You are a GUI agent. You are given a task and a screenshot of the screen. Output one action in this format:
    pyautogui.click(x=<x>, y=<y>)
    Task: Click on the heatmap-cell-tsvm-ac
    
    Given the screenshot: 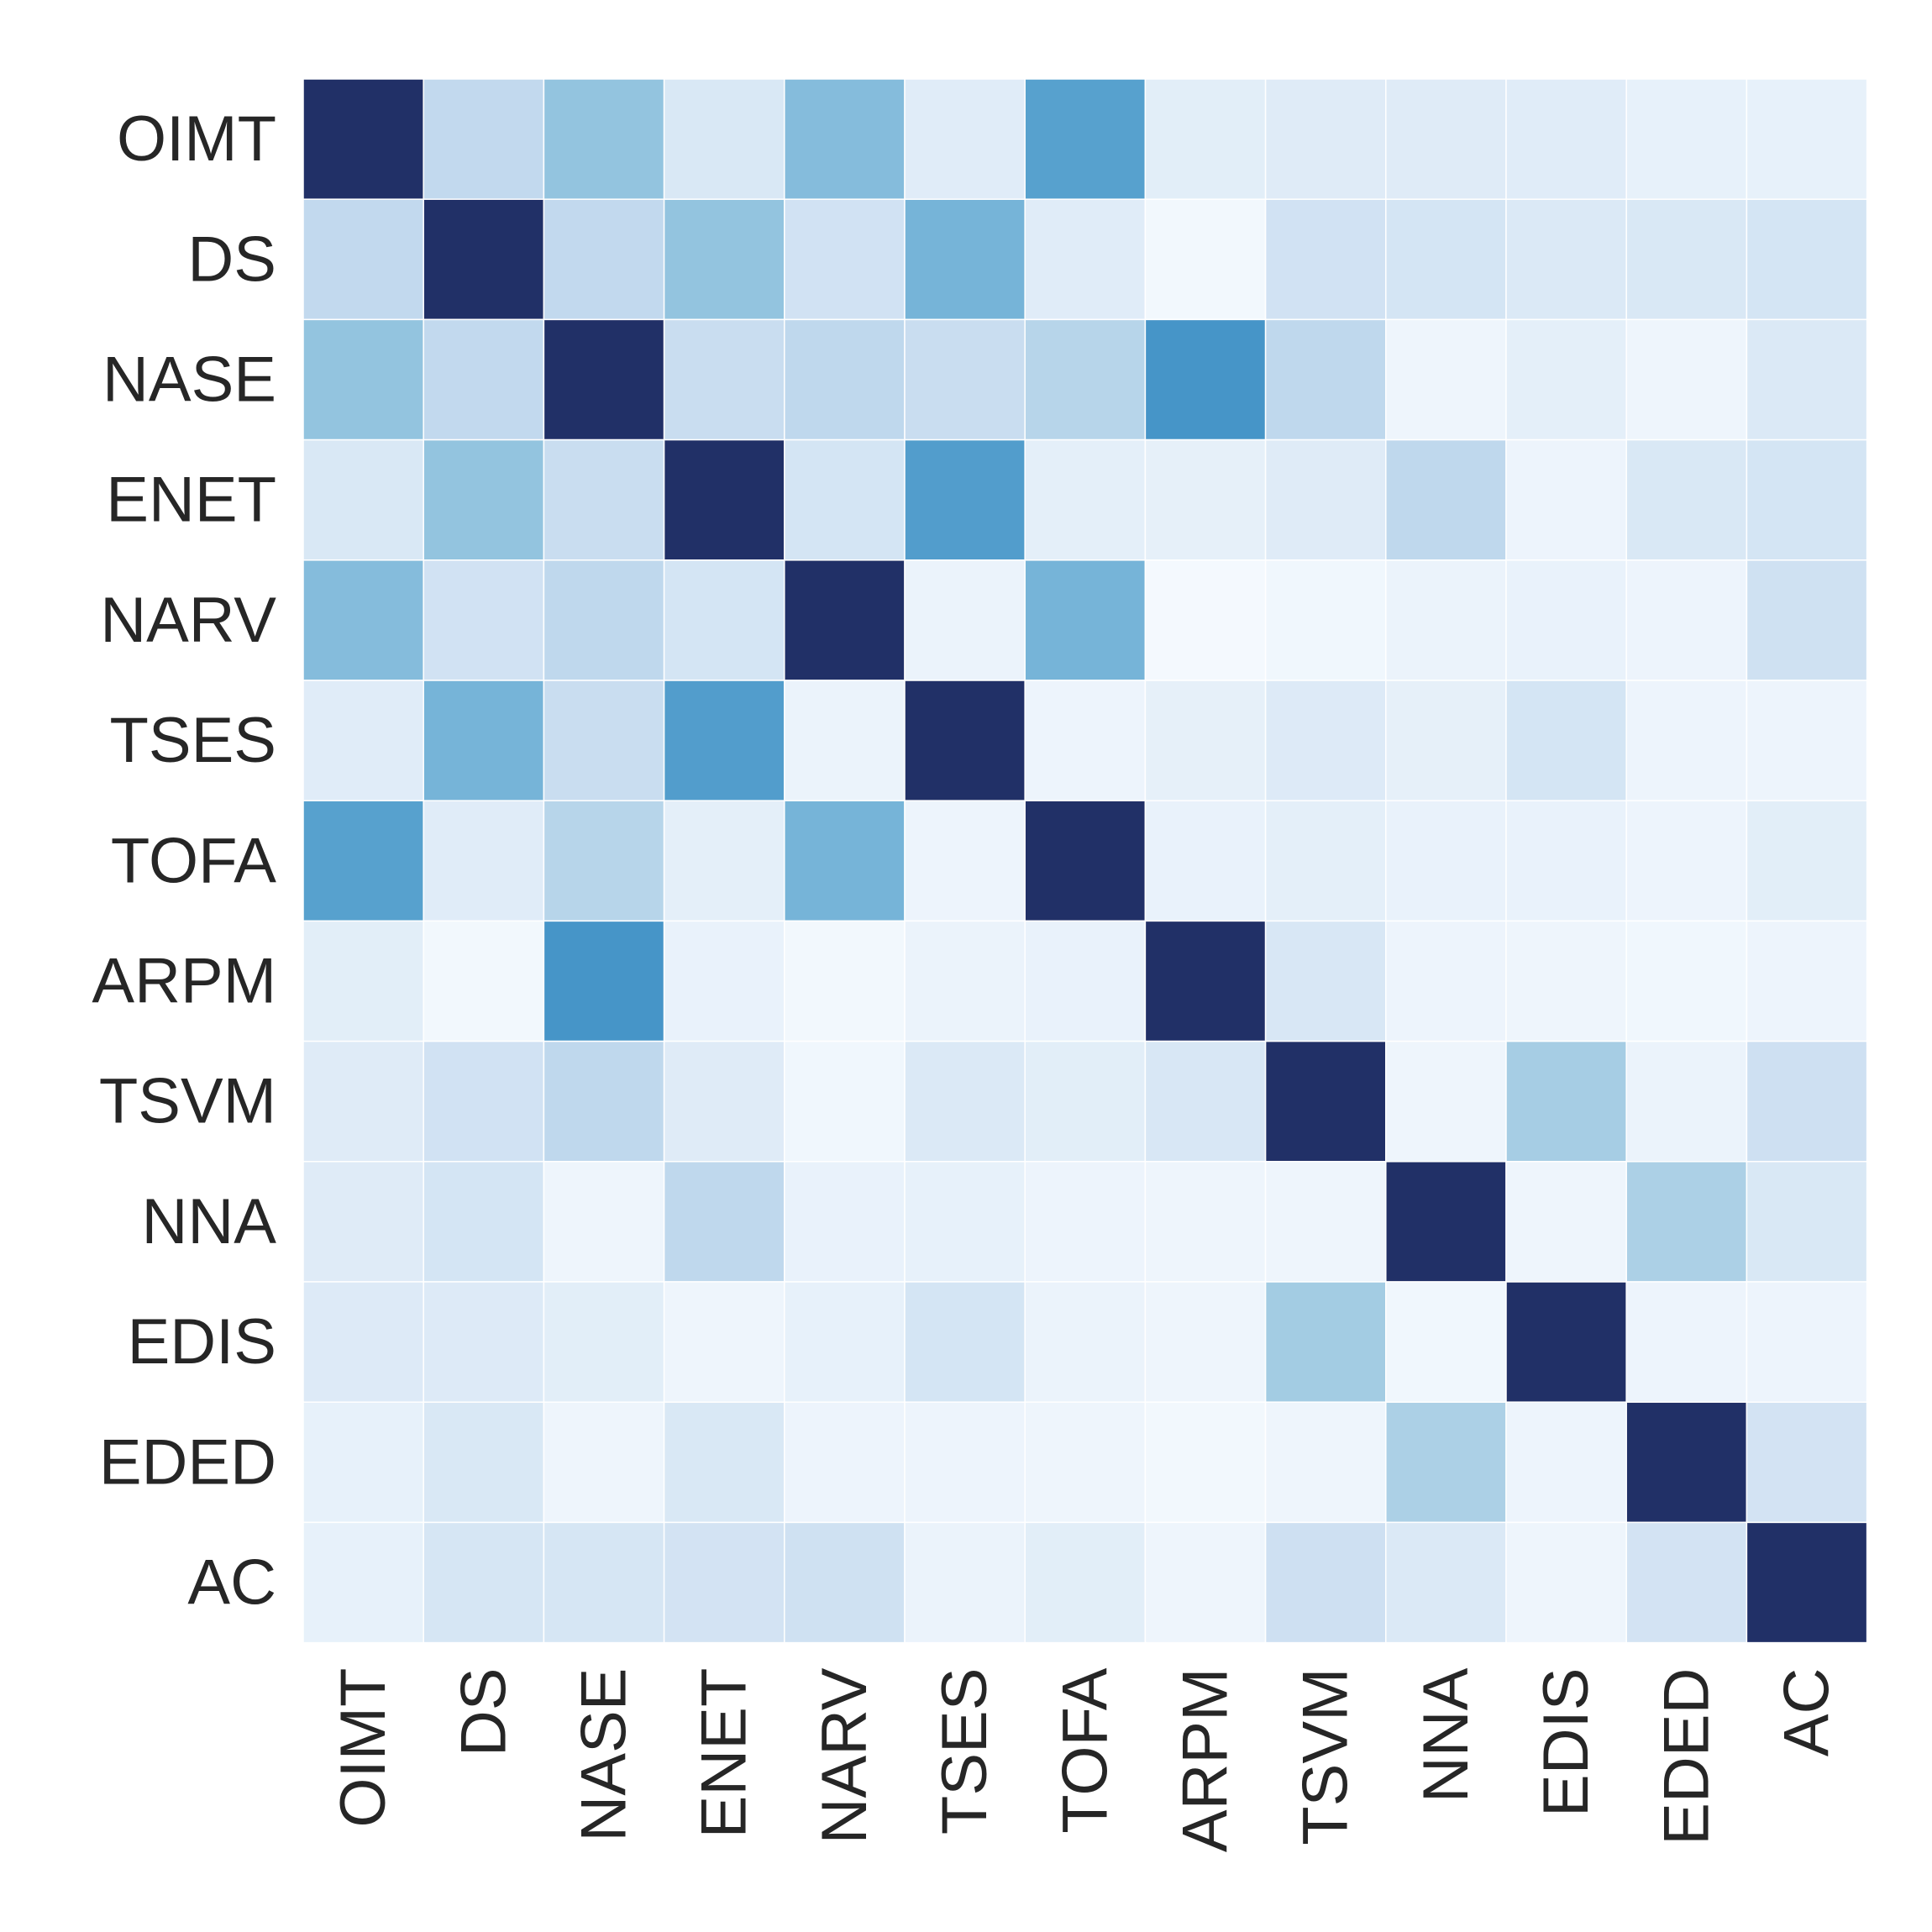 What is the action you would take?
    pyautogui.click(x=1807, y=1101)
    